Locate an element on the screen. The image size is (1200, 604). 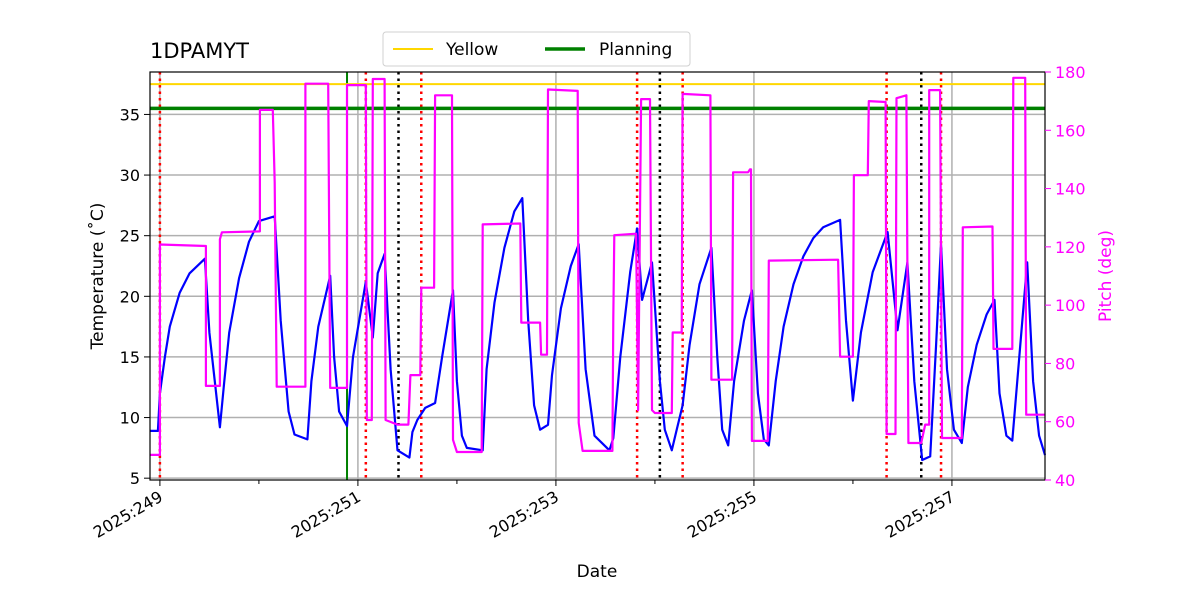
y2-tick-label: 120 is located at coordinates (1070, 247).